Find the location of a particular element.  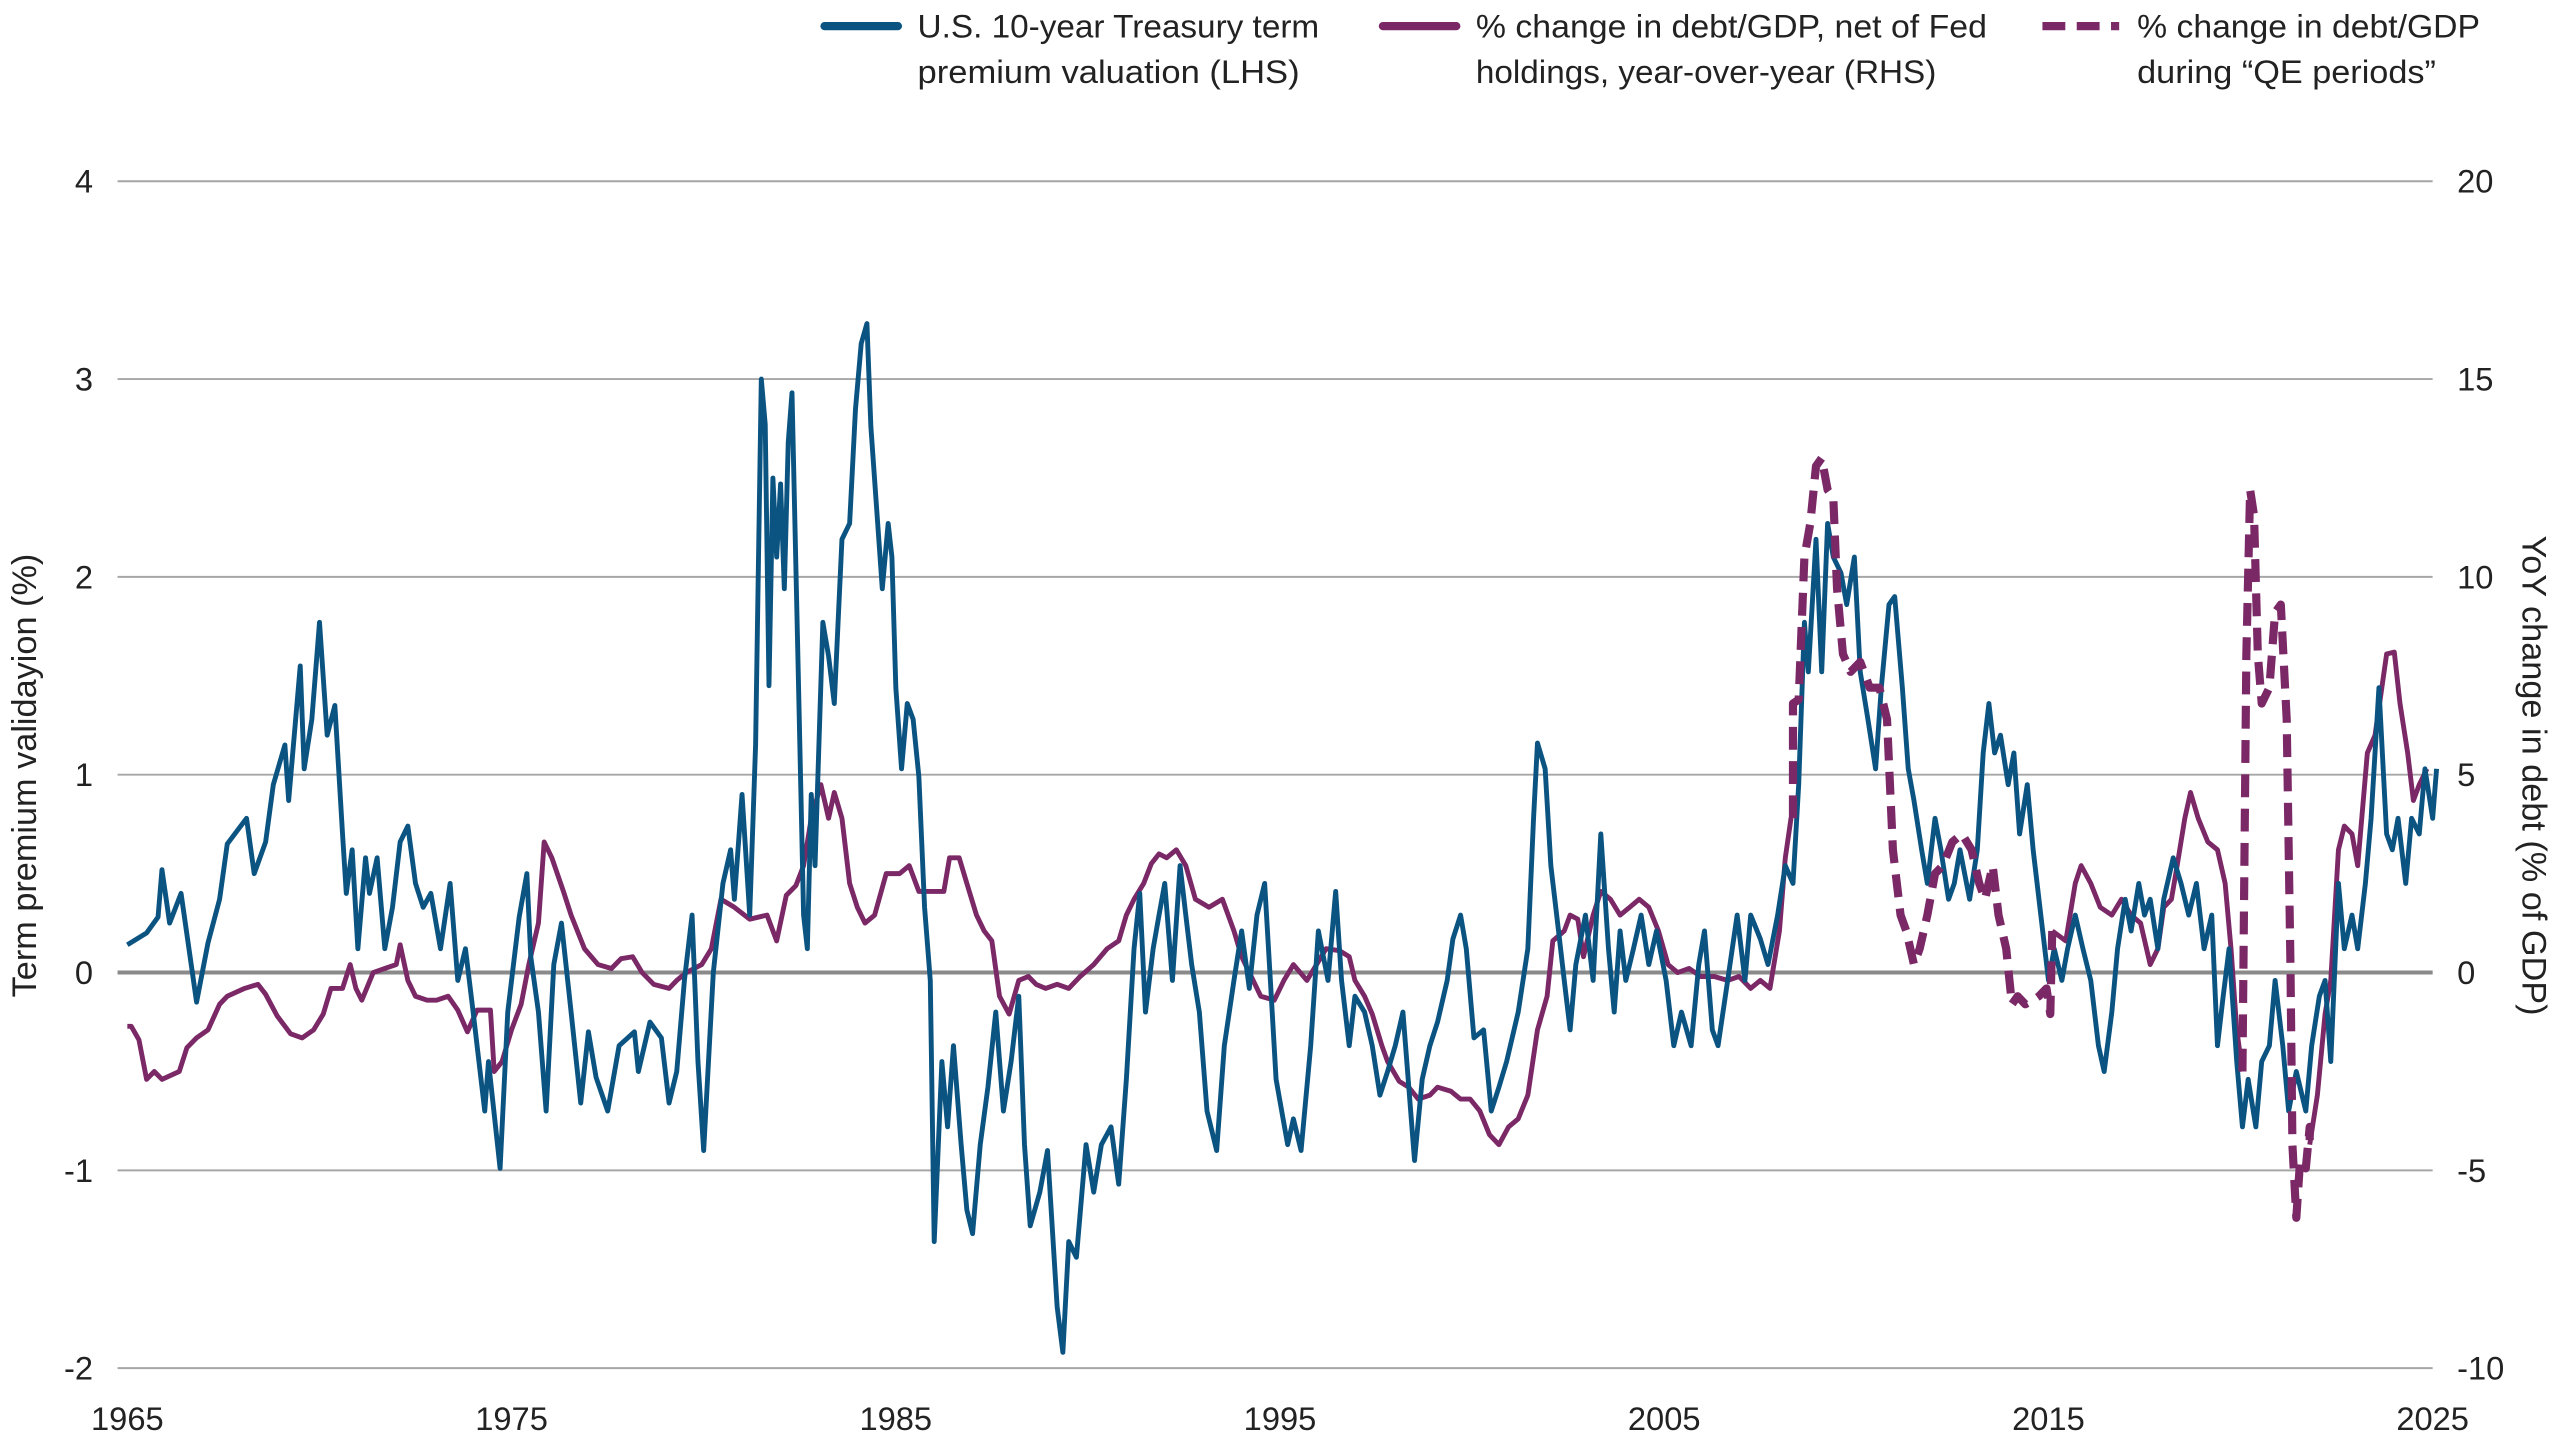

left-tick-label: 4 is located at coordinates (84, 181).